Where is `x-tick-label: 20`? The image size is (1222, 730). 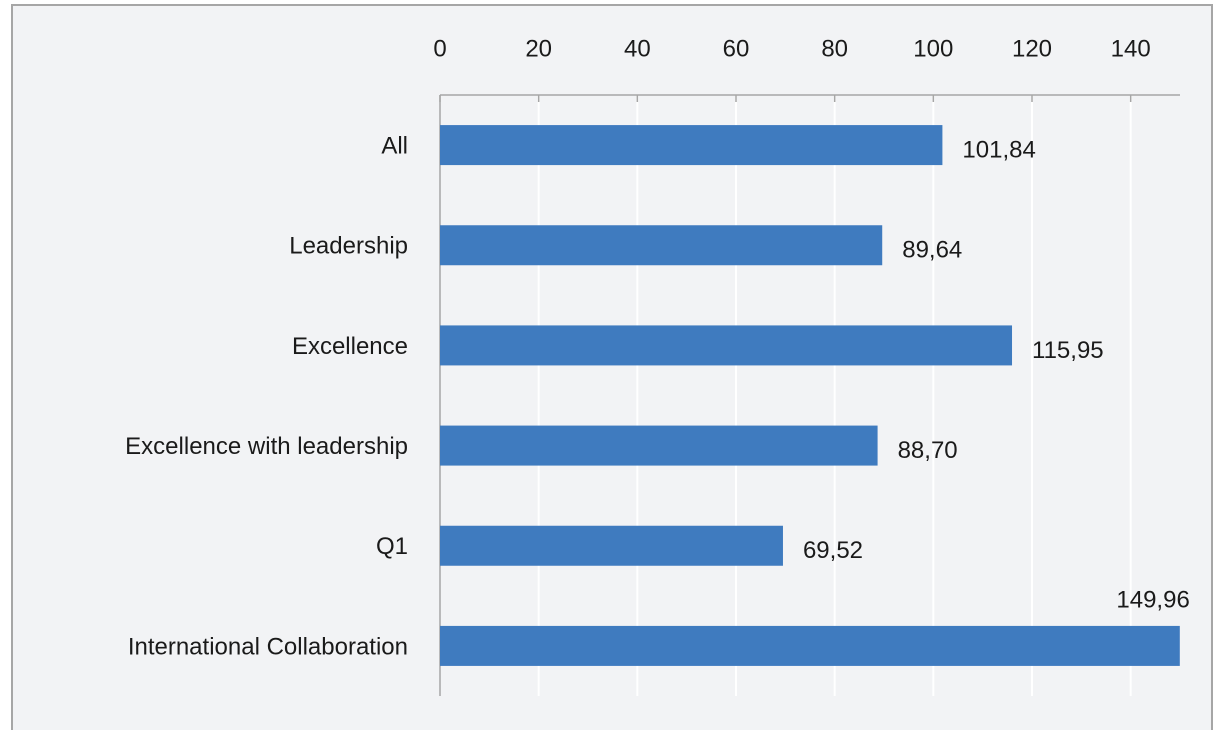
x-tick-label: 20 is located at coordinates (538, 48).